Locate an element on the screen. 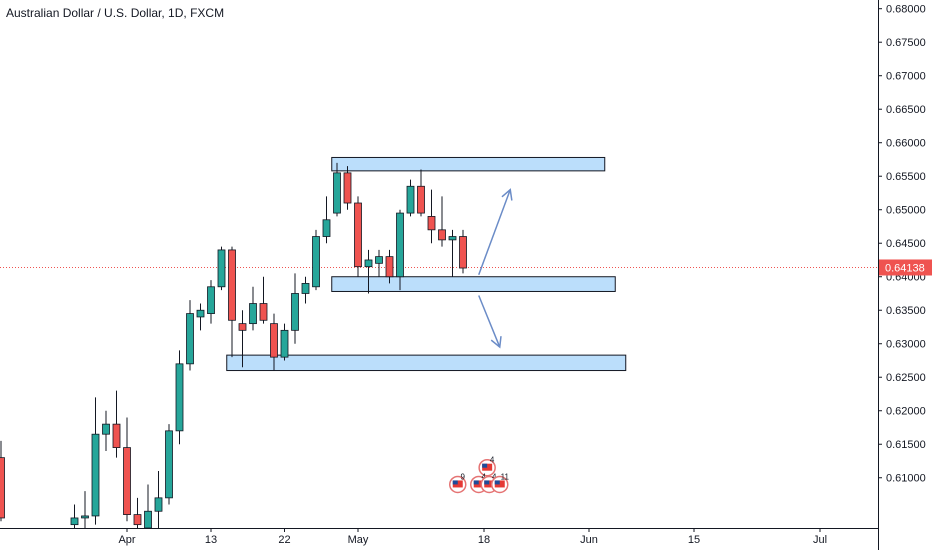  time-tick-label: 13 is located at coordinates (211, 540).